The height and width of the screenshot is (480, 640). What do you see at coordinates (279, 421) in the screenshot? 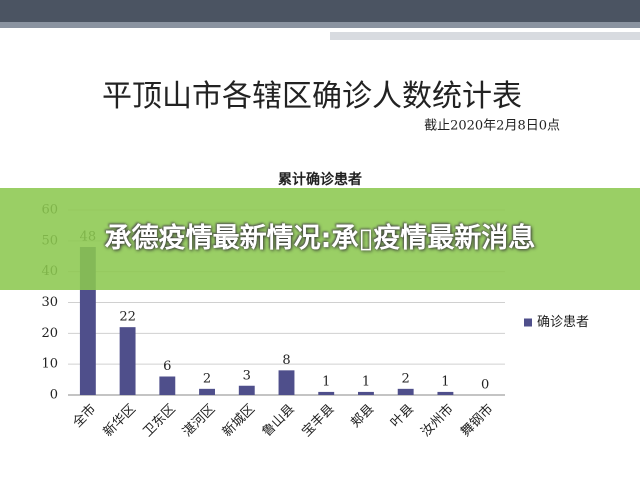
I see `x-tick-label: 鲁山县` at bounding box center [279, 421].